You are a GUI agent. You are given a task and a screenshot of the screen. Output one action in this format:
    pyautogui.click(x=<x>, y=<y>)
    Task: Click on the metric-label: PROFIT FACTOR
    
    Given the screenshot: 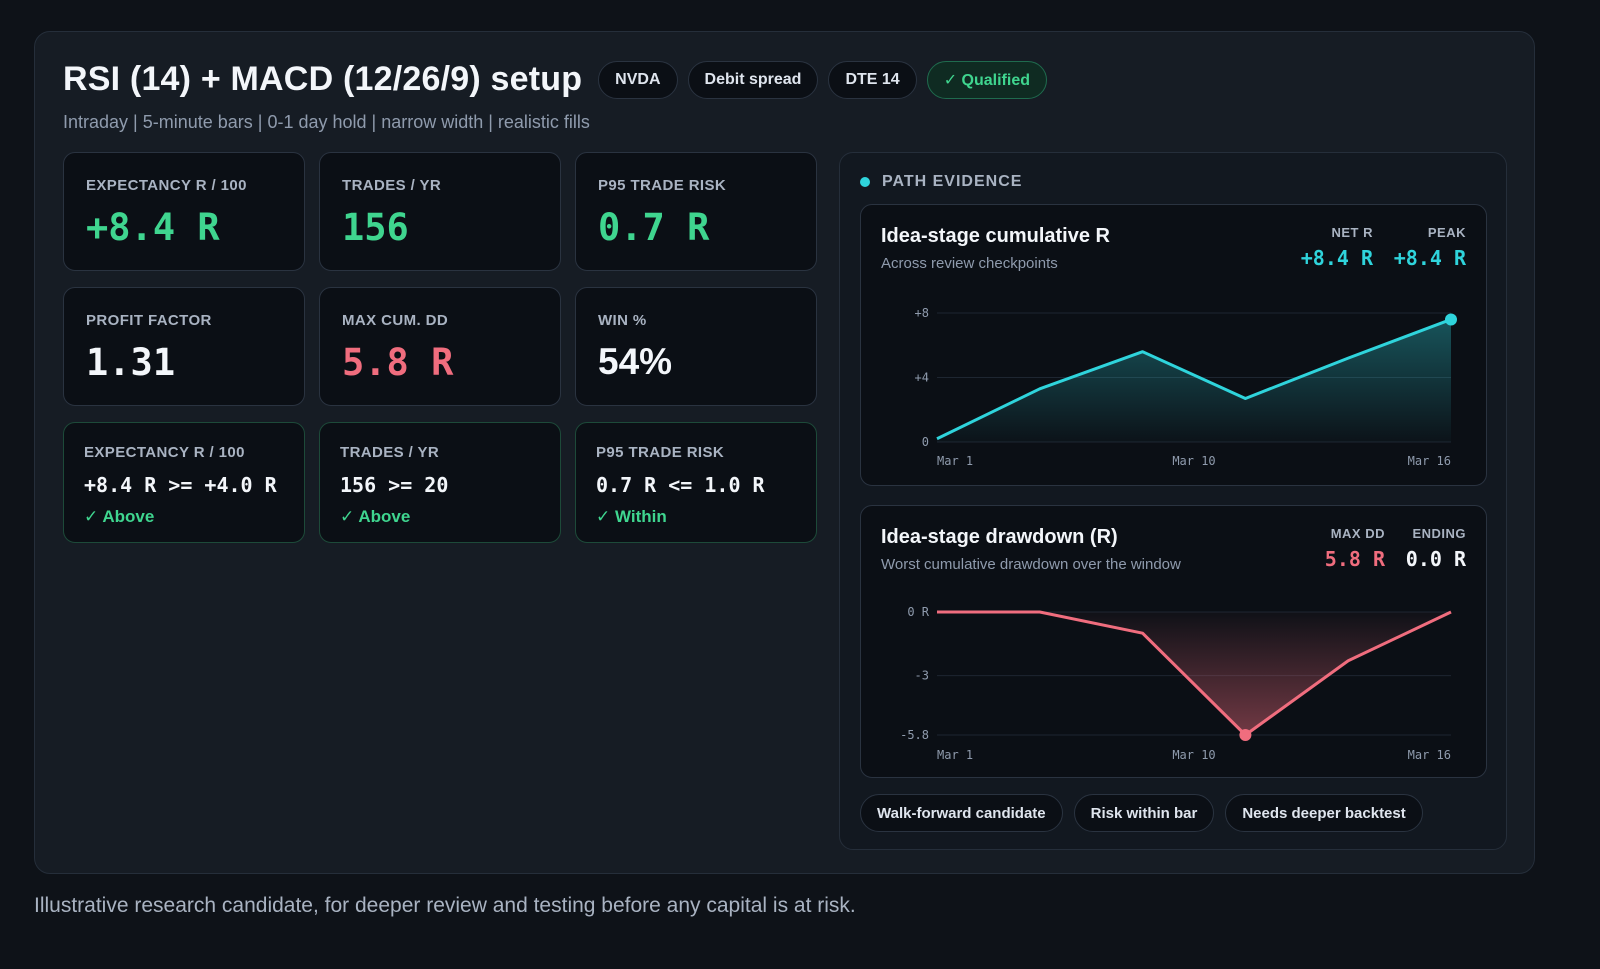 What is the action you would take?
    pyautogui.click(x=149, y=320)
    